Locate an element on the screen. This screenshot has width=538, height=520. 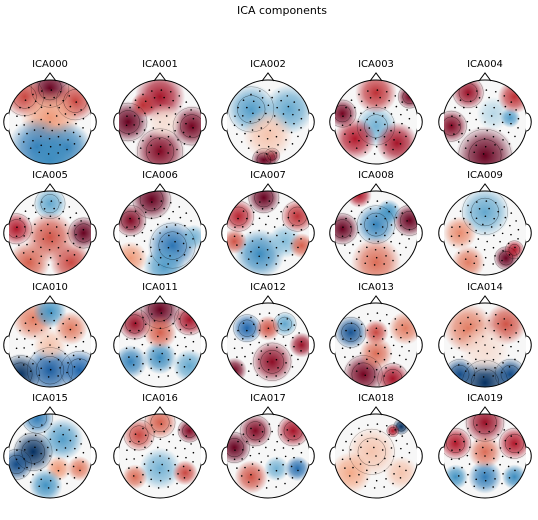
figure-title: ICA components is located at coordinates (282, 10).